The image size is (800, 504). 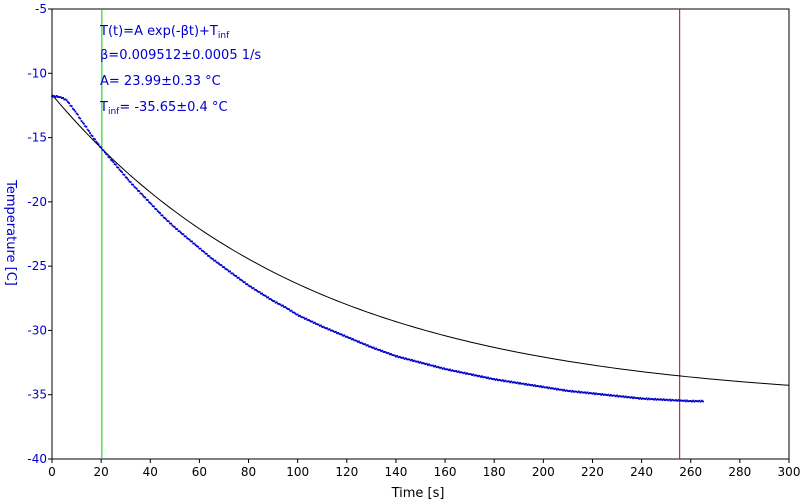 What do you see at coordinates (37, 266) in the screenshot?
I see `y-tick-label: -25` at bounding box center [37, 266].